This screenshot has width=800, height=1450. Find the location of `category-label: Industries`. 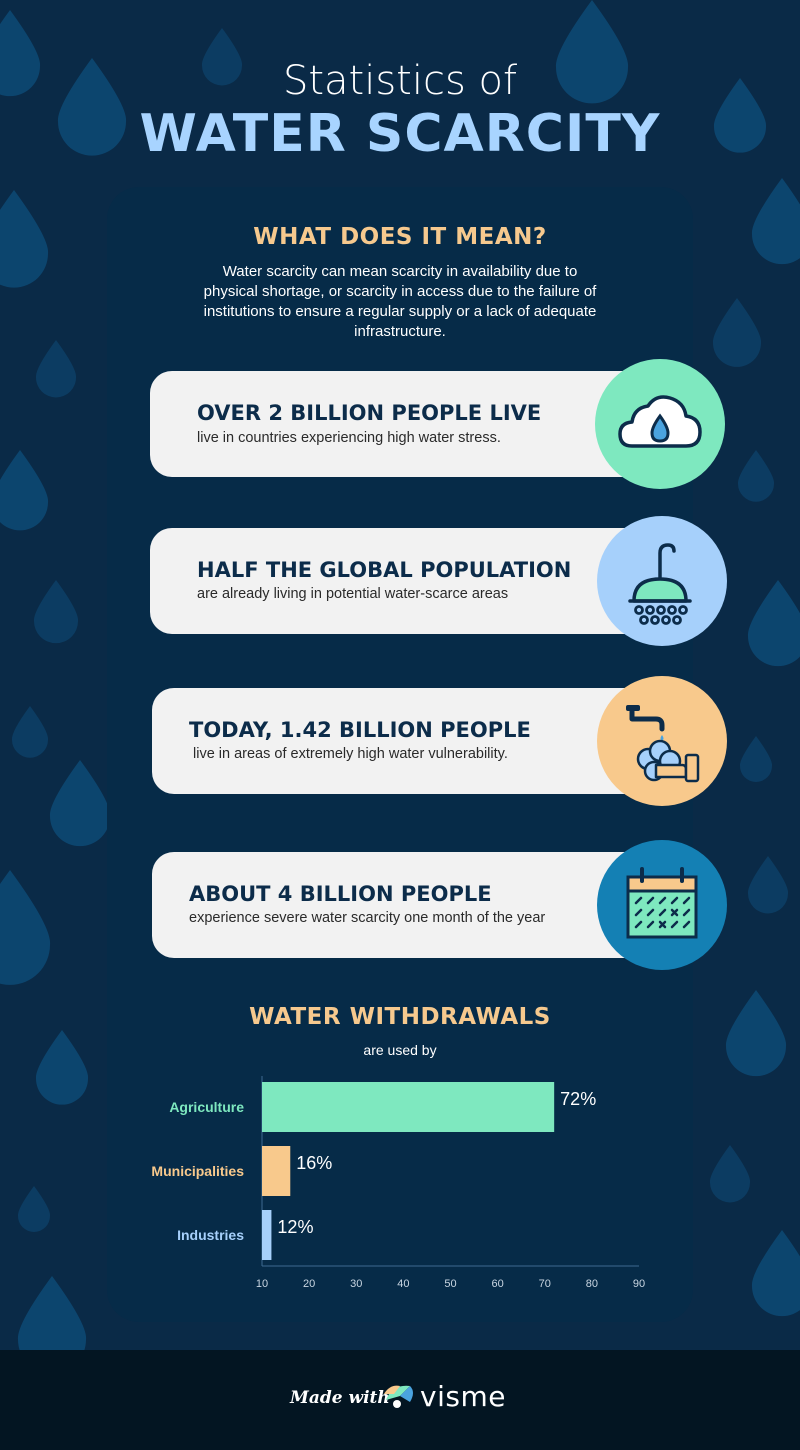

category-label: Industries is located at coordinates (210, 1235).